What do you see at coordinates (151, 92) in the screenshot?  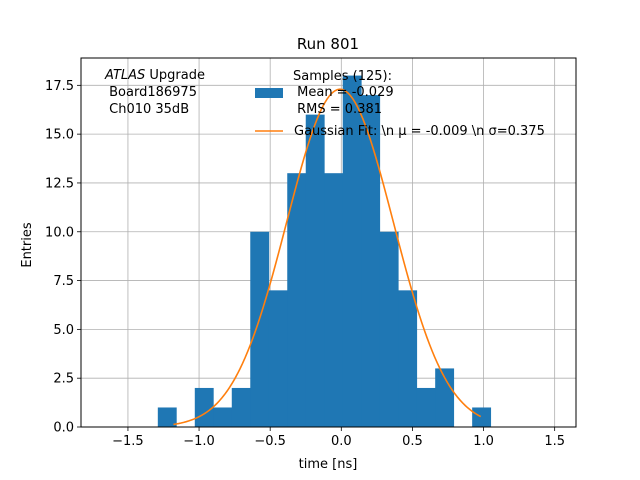 I see `board-label: Board186975` at bounding box center [151, 92].